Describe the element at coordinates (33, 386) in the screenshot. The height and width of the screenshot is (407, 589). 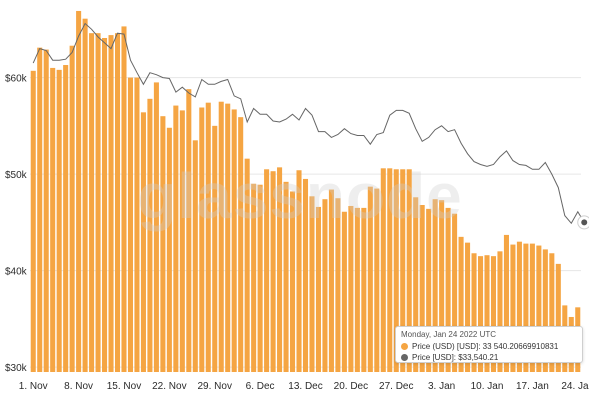
I see `x-tick-label: 1. Nov` at that location.